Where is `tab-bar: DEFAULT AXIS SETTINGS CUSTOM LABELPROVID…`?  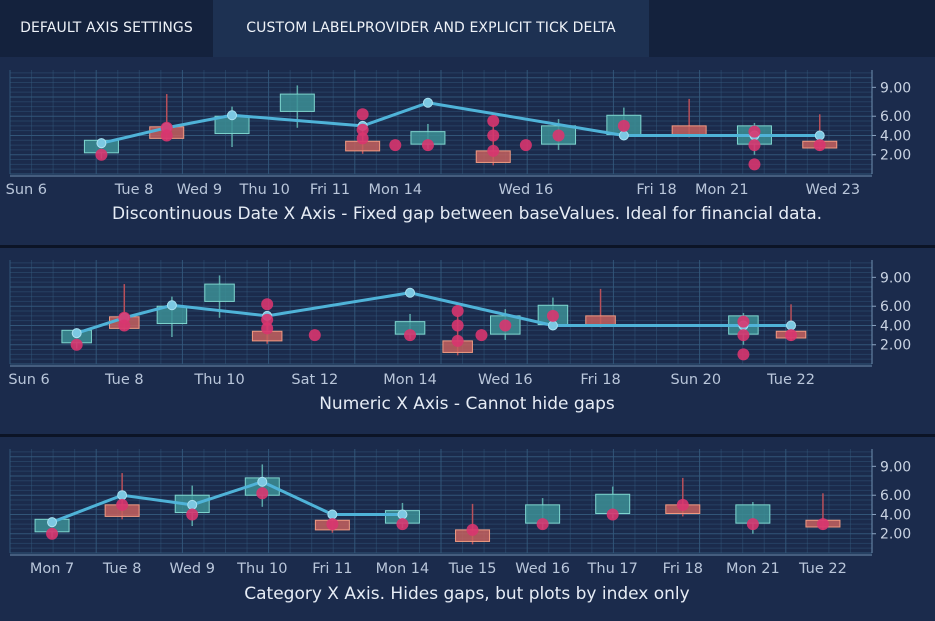
tab-bar: DEFAULT AXIS SETTINGS CUSTOM LABELPROVID… is located at coordinates (467, 28).